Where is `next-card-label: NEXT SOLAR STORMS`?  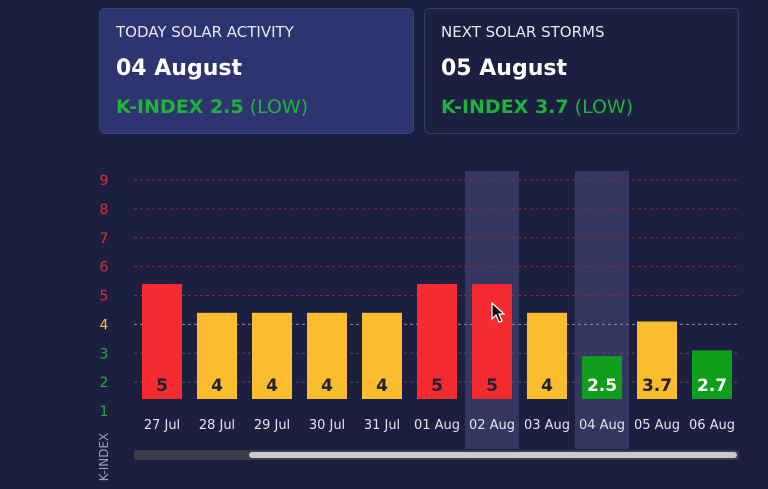 next-card-label: NEXT SOLAR STORMS is located at coordinates (523, 32).